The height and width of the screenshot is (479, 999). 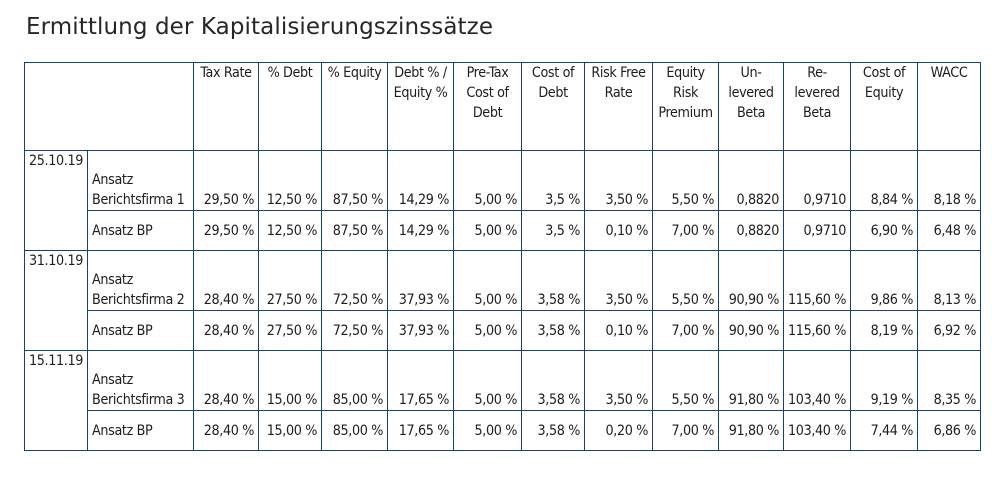 I want to click on header-line: Rate, so click(x=618, y=93).